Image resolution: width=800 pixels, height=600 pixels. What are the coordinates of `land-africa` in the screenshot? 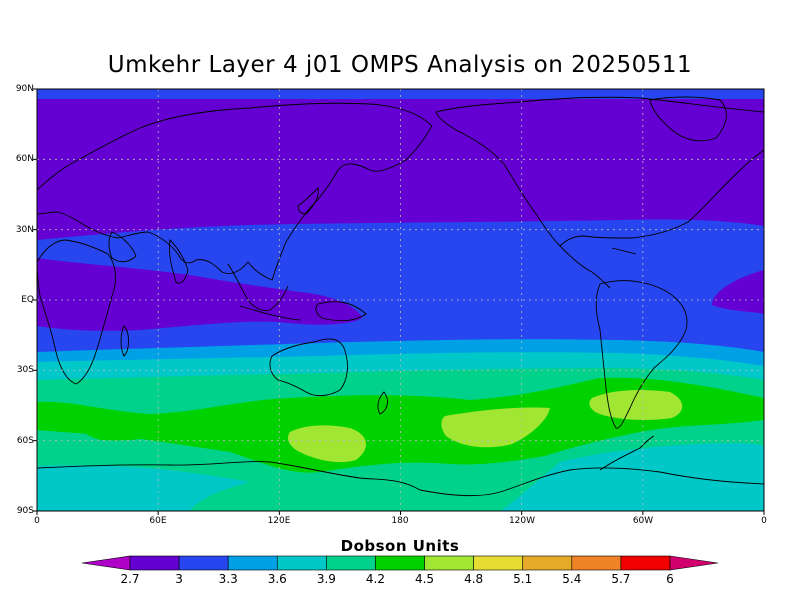 It's located at (76, 312).